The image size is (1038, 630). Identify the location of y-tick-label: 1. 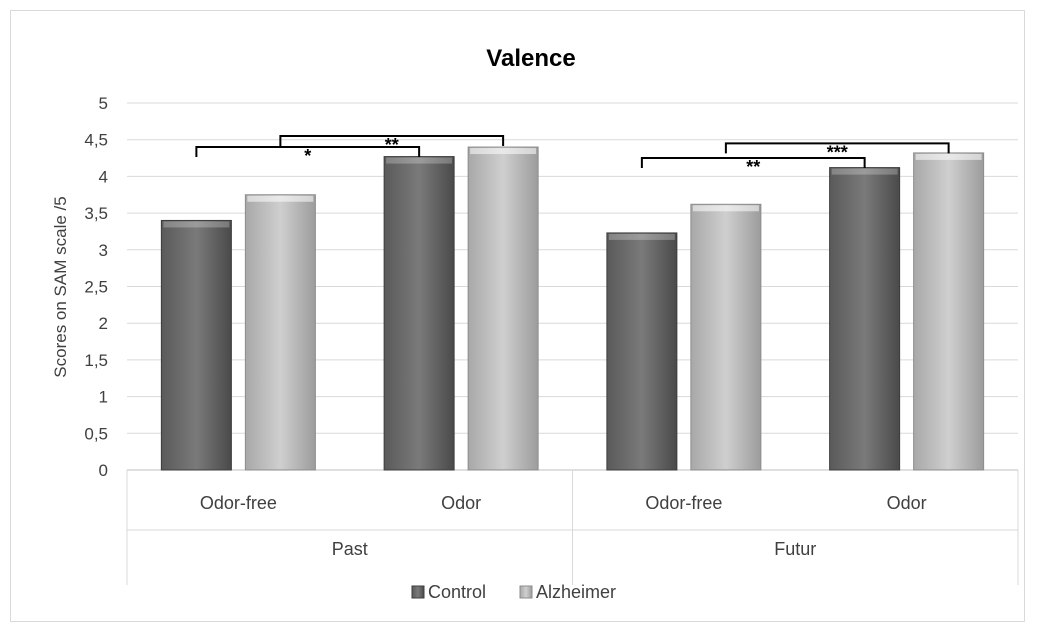
(103, 397).